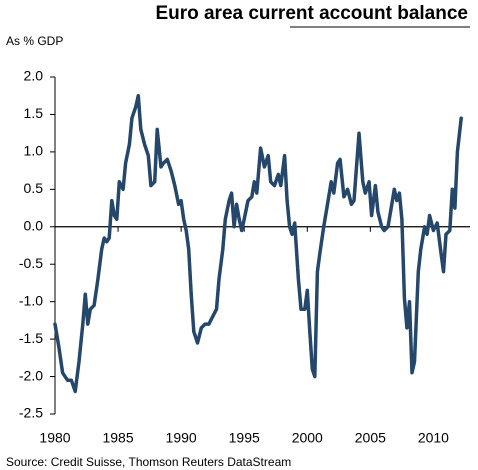 Image resolution: width=478 pixels, height=470 pixels. Describe the element at coordinates (34, 76) in the screenshot. I see `y-tick-label: 2.0` at that location.